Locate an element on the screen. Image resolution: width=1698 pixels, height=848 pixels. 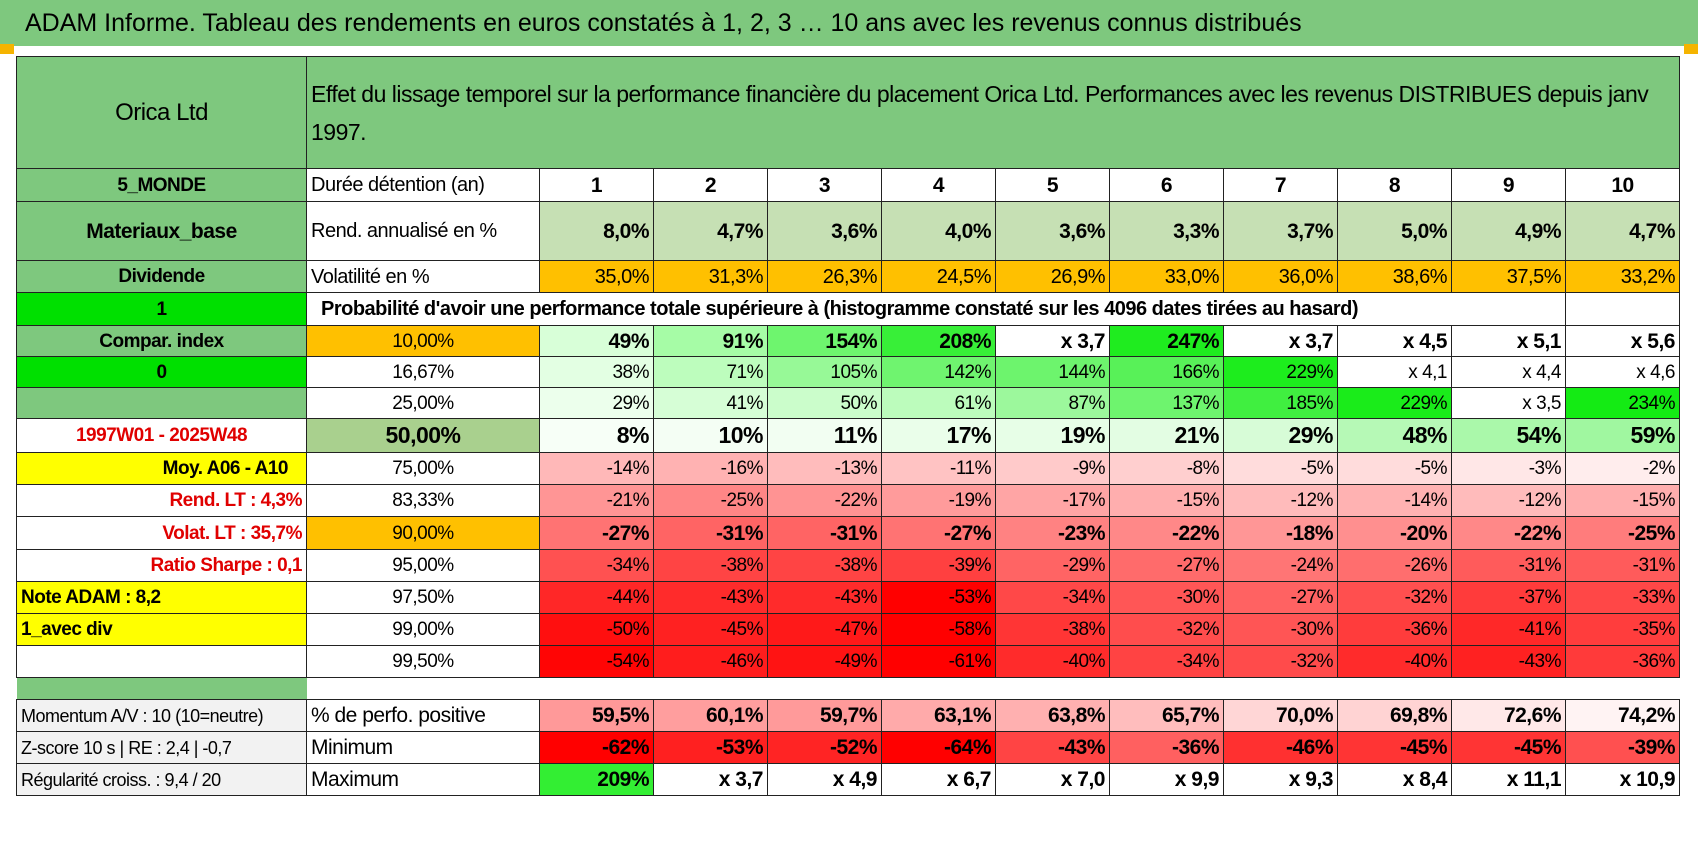
probability-cell: 48% is located at coordinates (1394, 435).